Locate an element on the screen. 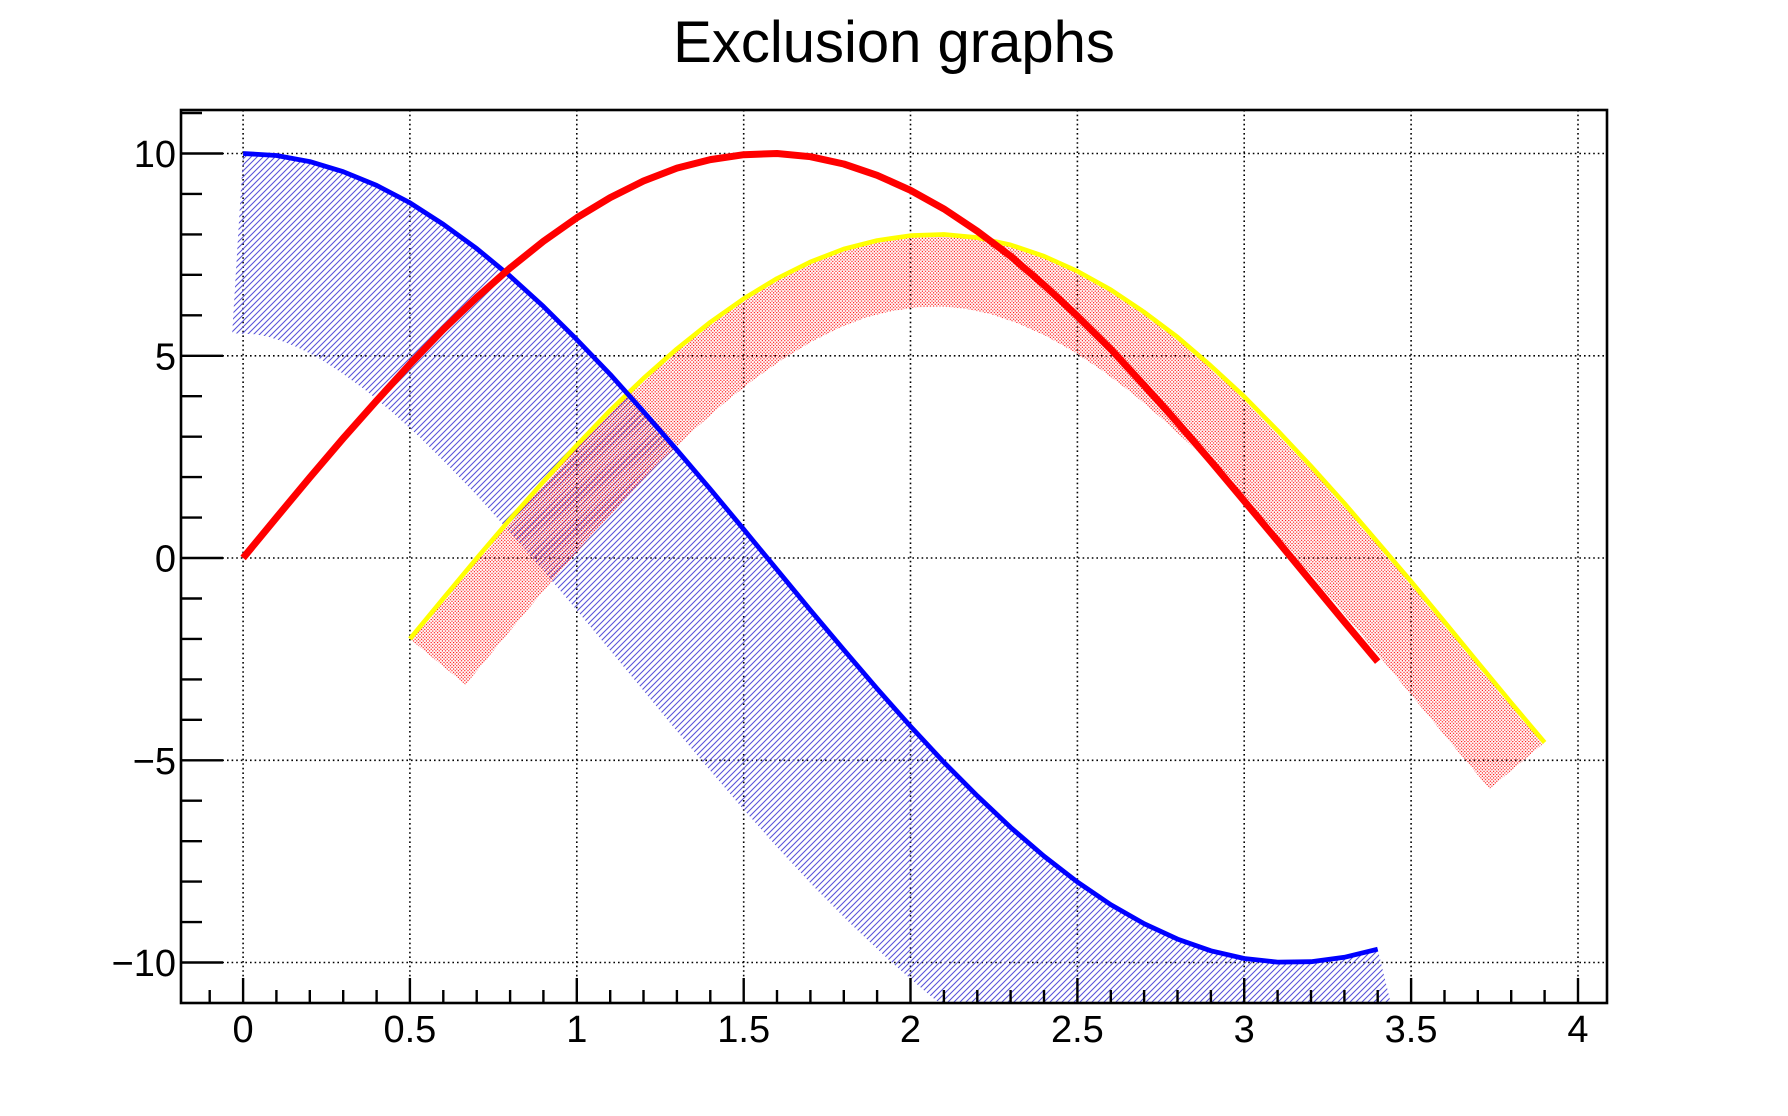 The image size is (1788, 1116). x-tick-label: 0 is located at coordinates (243, 1030).